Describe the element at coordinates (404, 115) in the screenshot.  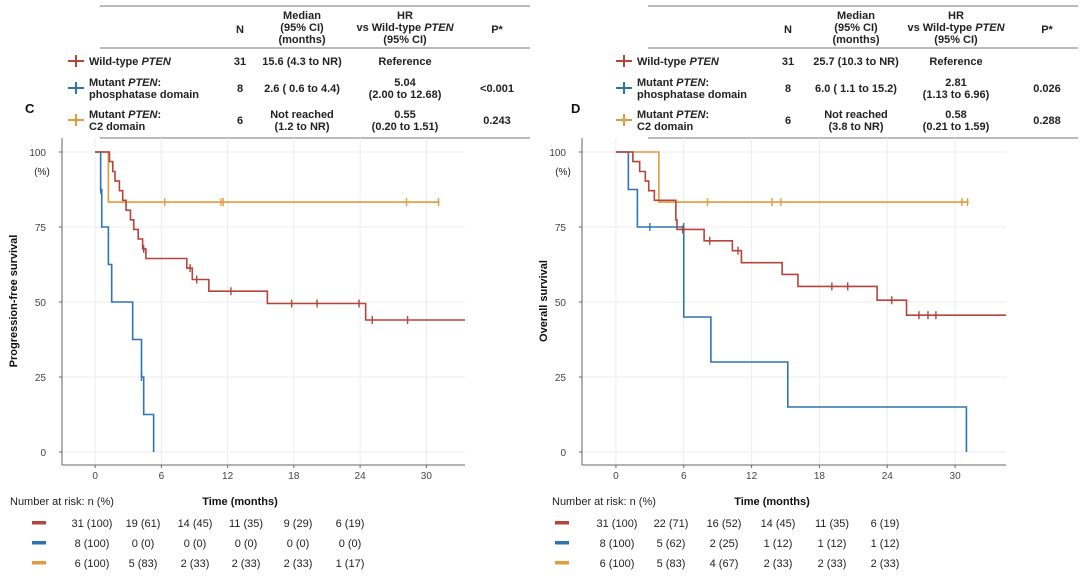
I see `row-hr: 0.55` at that location.